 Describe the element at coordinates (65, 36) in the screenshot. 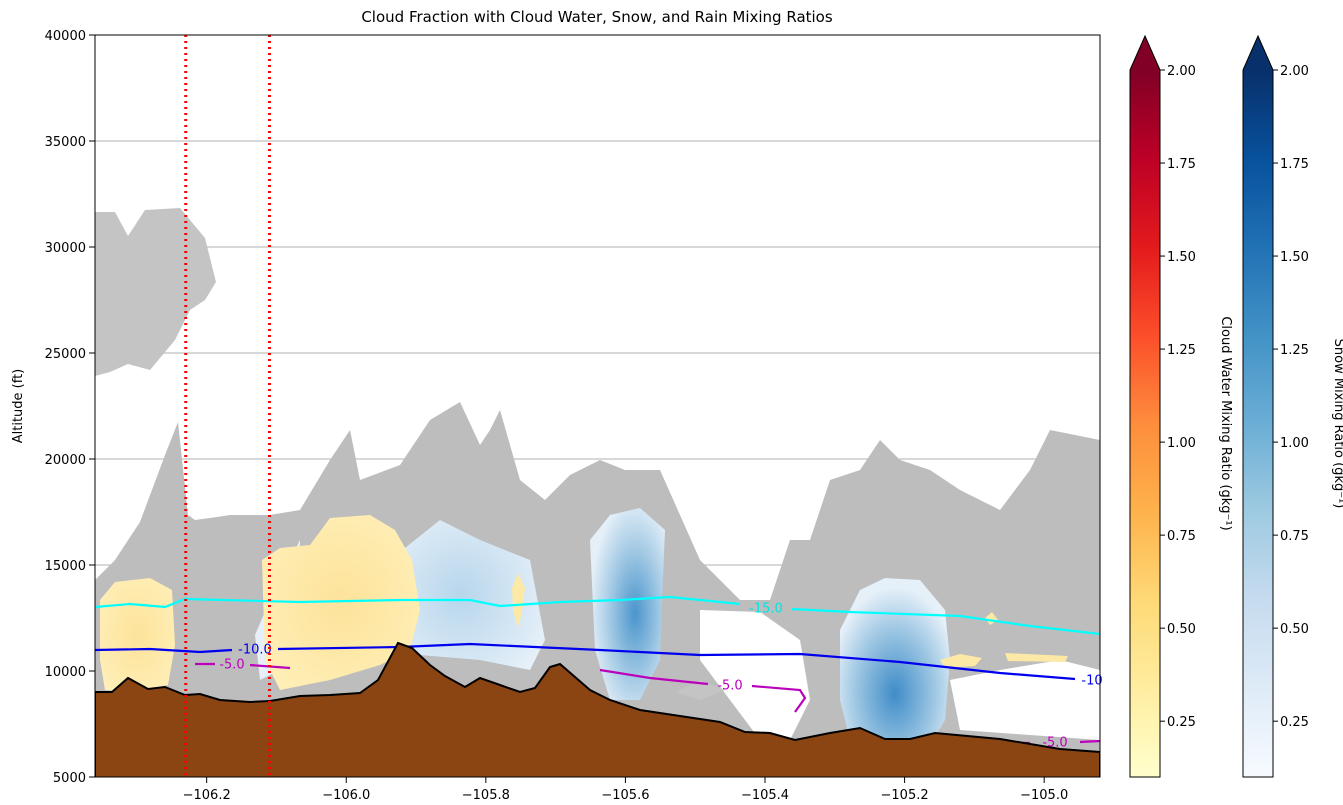

I see `y-tick-label: 40000` at that location.